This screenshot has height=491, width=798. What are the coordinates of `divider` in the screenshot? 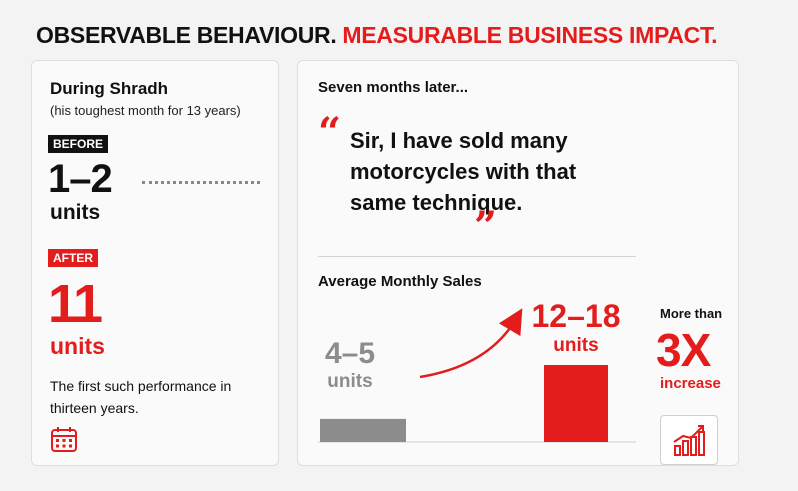 It's located at (477, 256).